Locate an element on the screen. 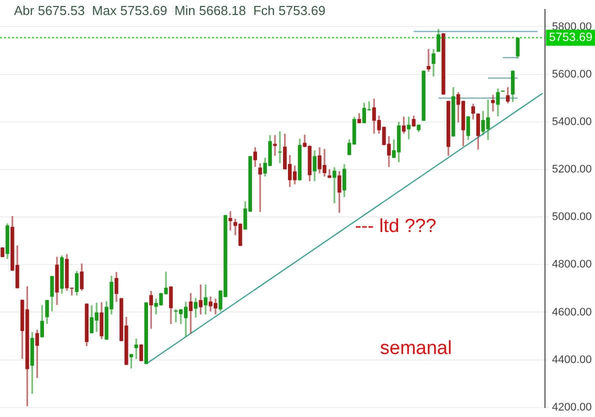  annotation: --- ltd ??? is located at coordinates (395, 227).